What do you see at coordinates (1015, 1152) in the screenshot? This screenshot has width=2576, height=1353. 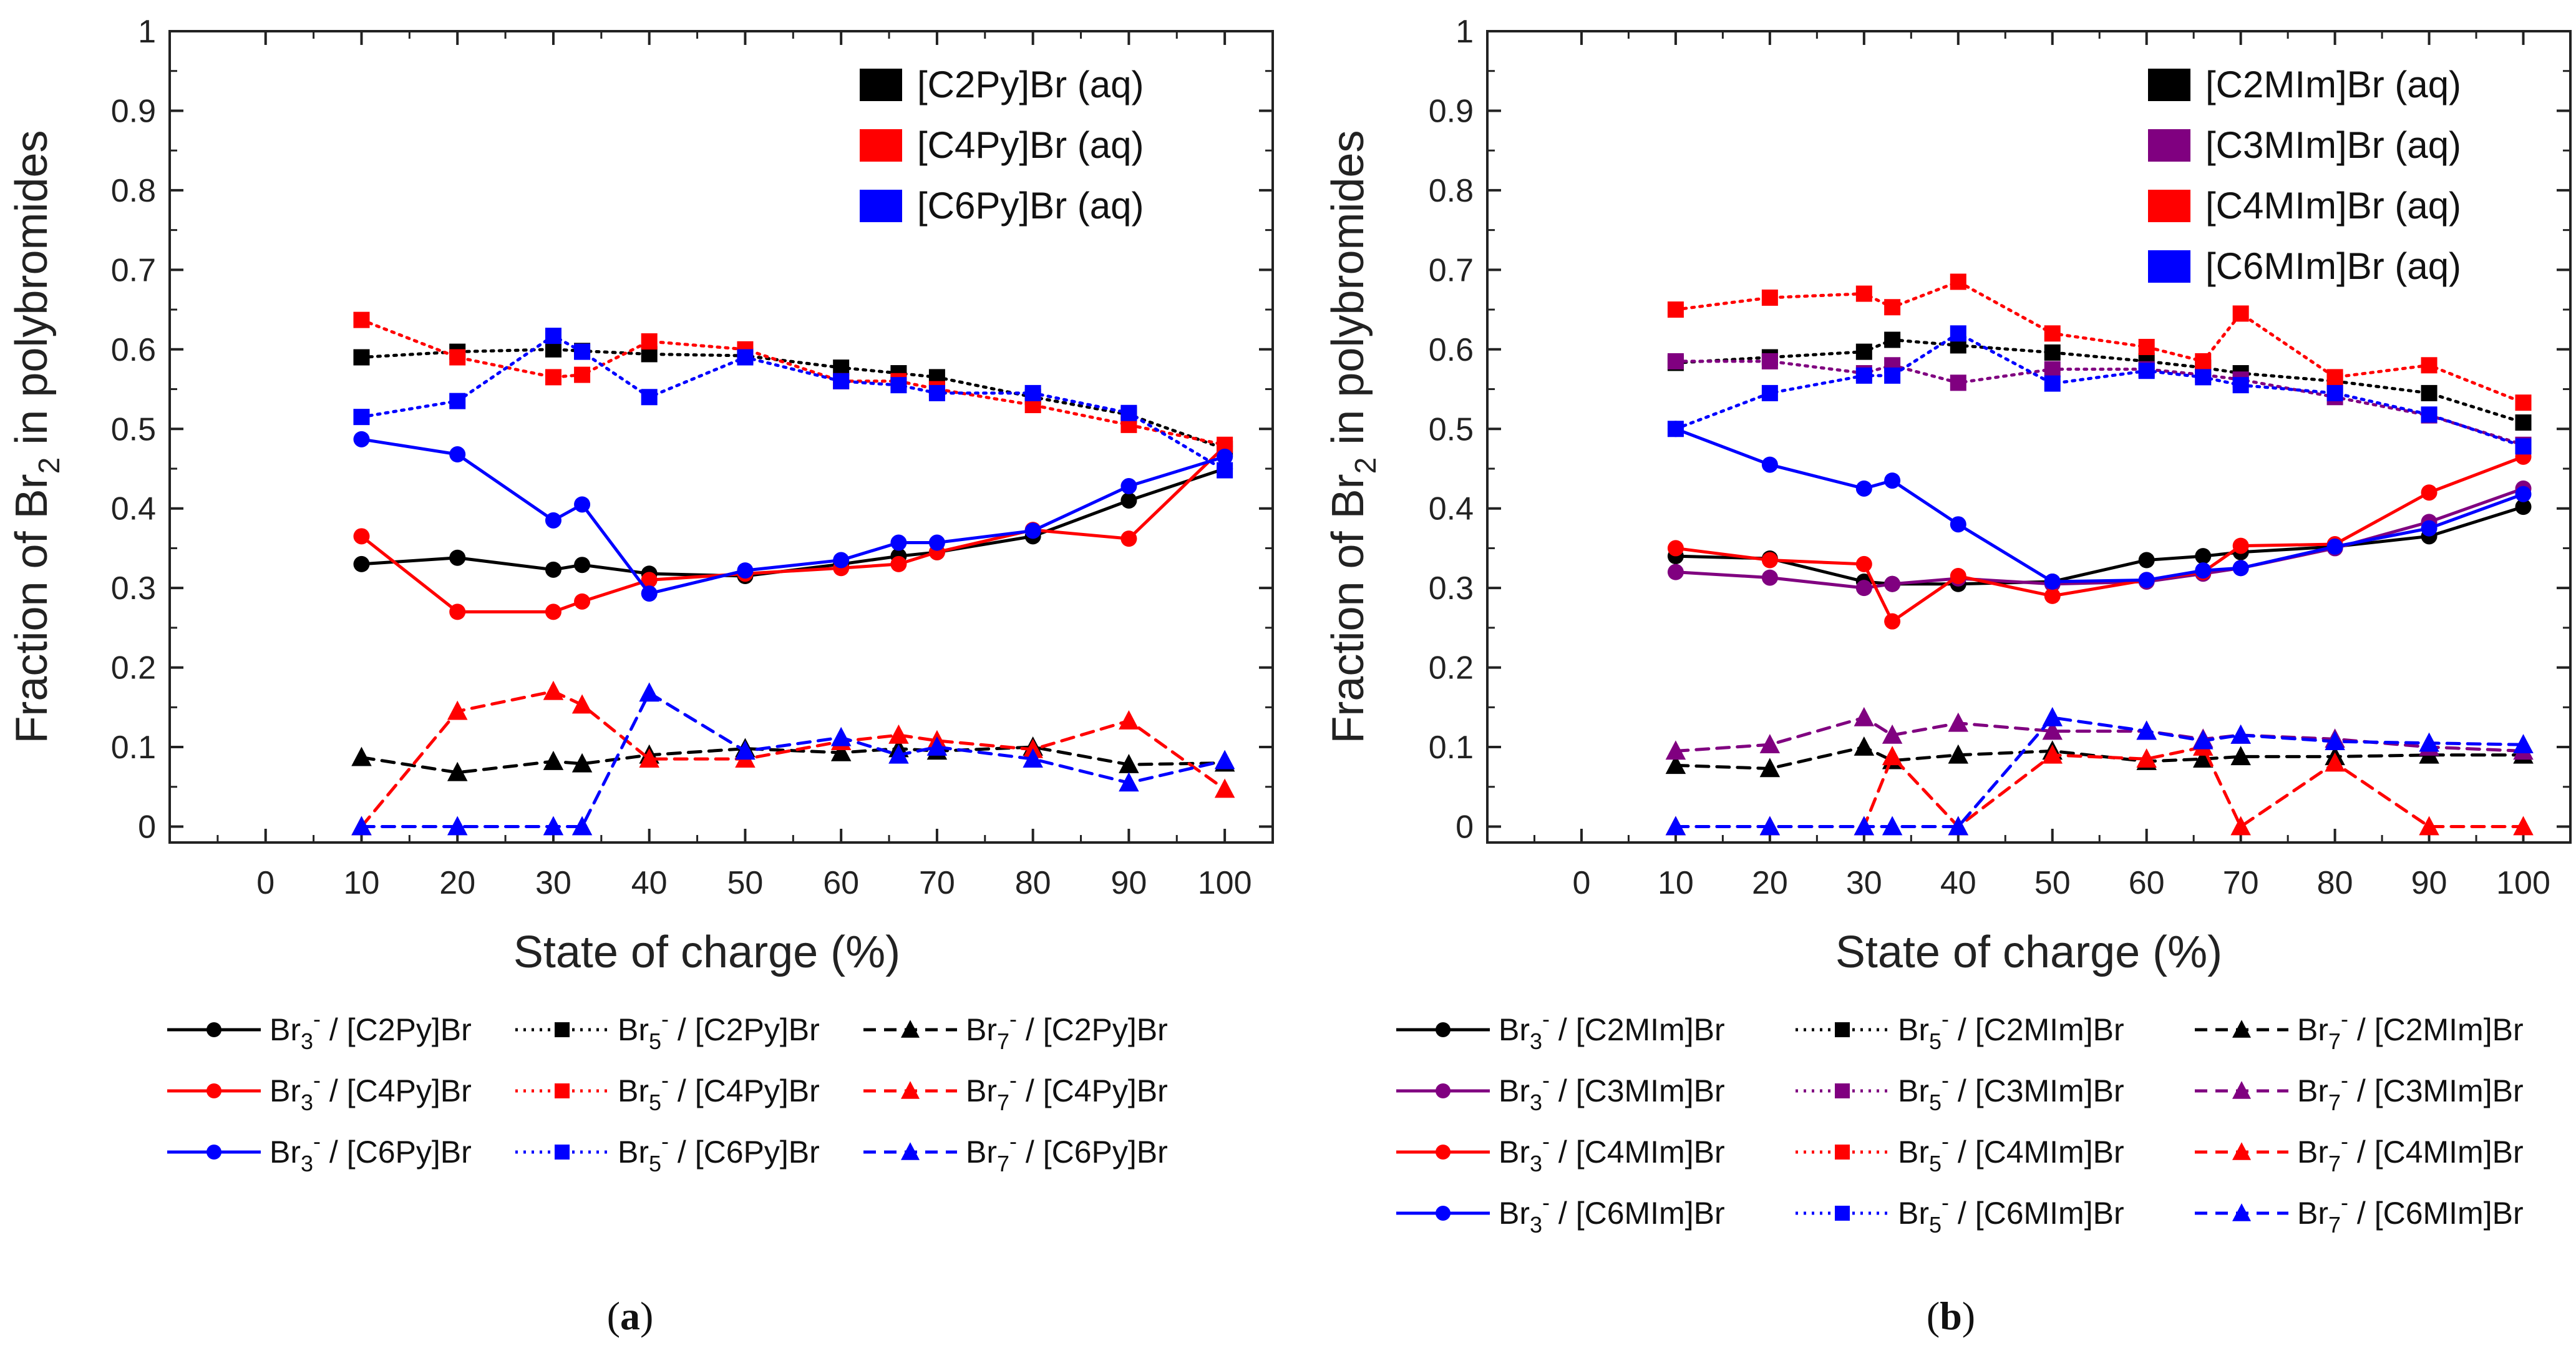 I see `bottom-legend-item: Br7- / [C6Py]Br` at bounding box center [1015, 1152].